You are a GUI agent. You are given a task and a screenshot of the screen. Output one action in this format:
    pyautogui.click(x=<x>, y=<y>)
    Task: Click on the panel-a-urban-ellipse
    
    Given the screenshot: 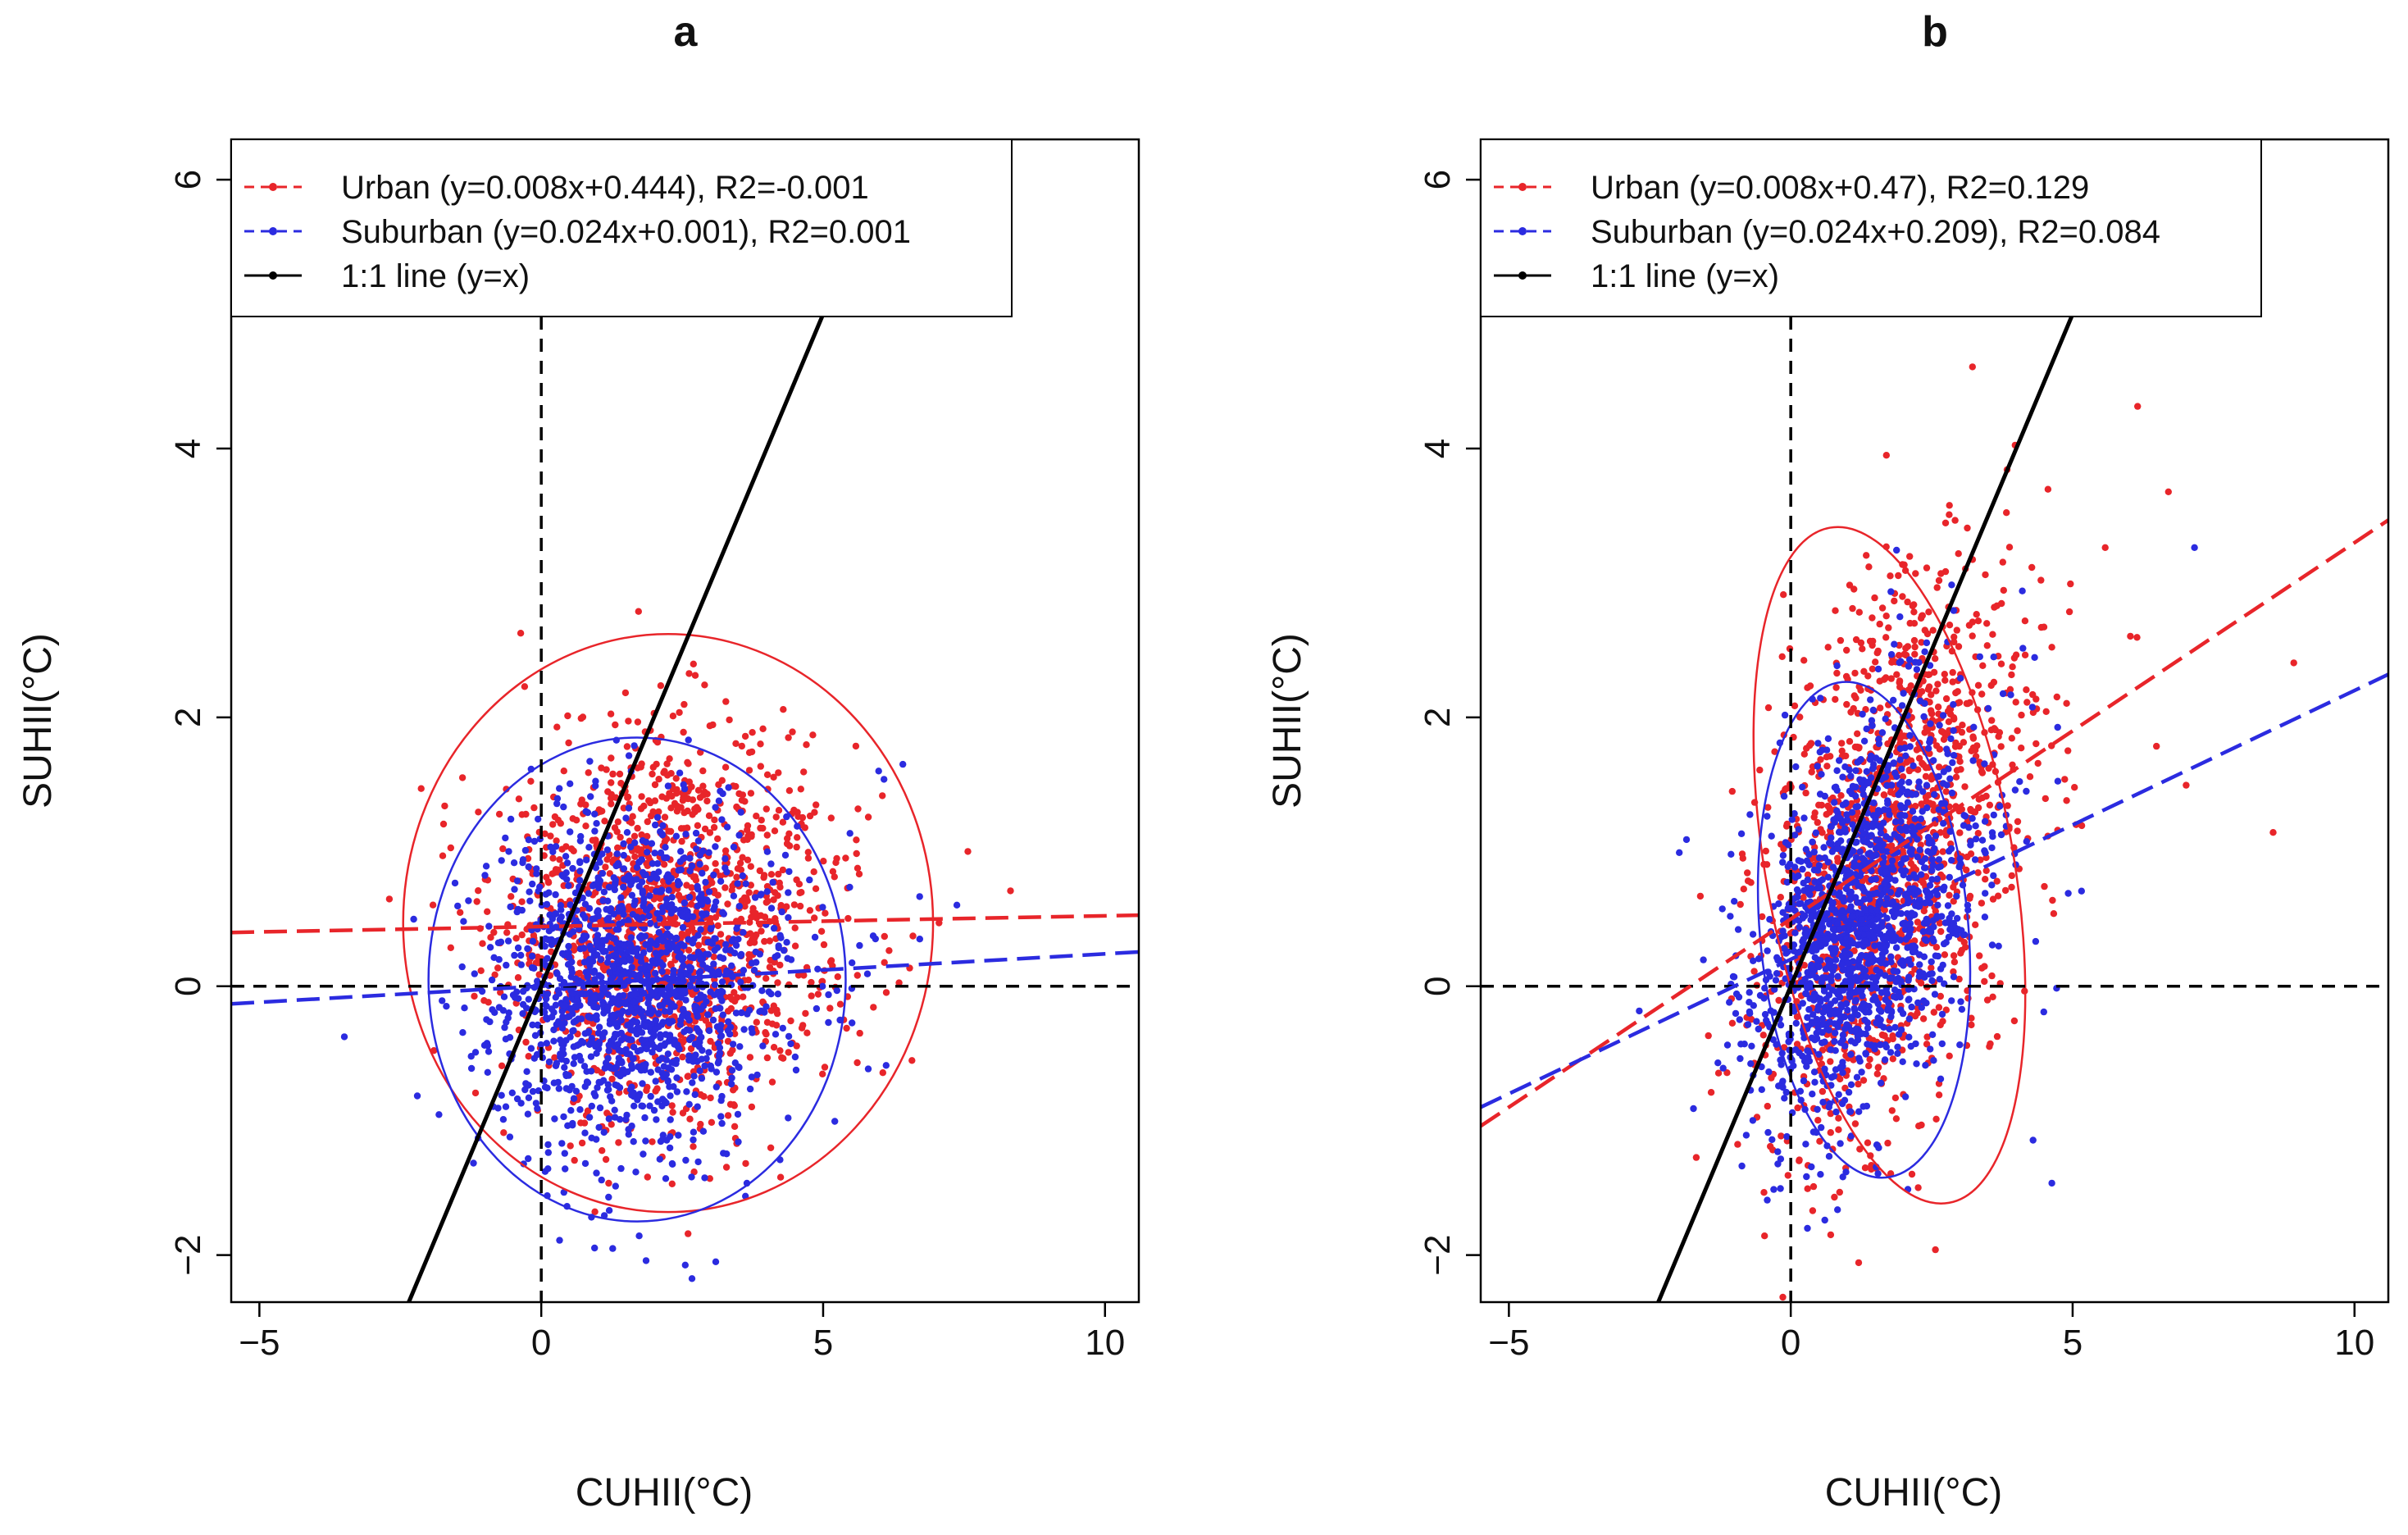 What is the action you would take?
    pyautogui.click(x=668, y=923)
    